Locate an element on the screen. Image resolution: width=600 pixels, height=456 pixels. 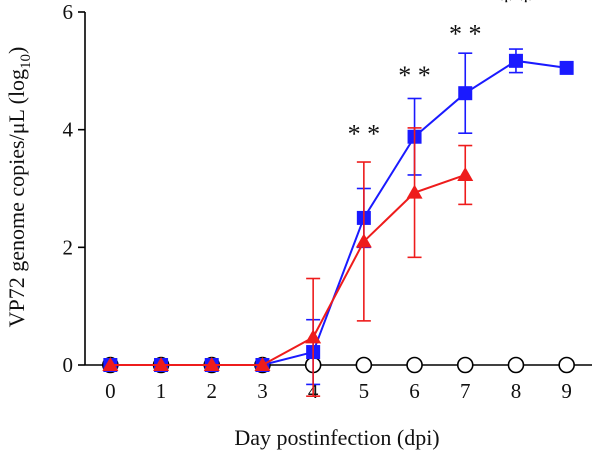
x-axis-label: Day postinfection (dpi) is located at coordinates (336, 437).